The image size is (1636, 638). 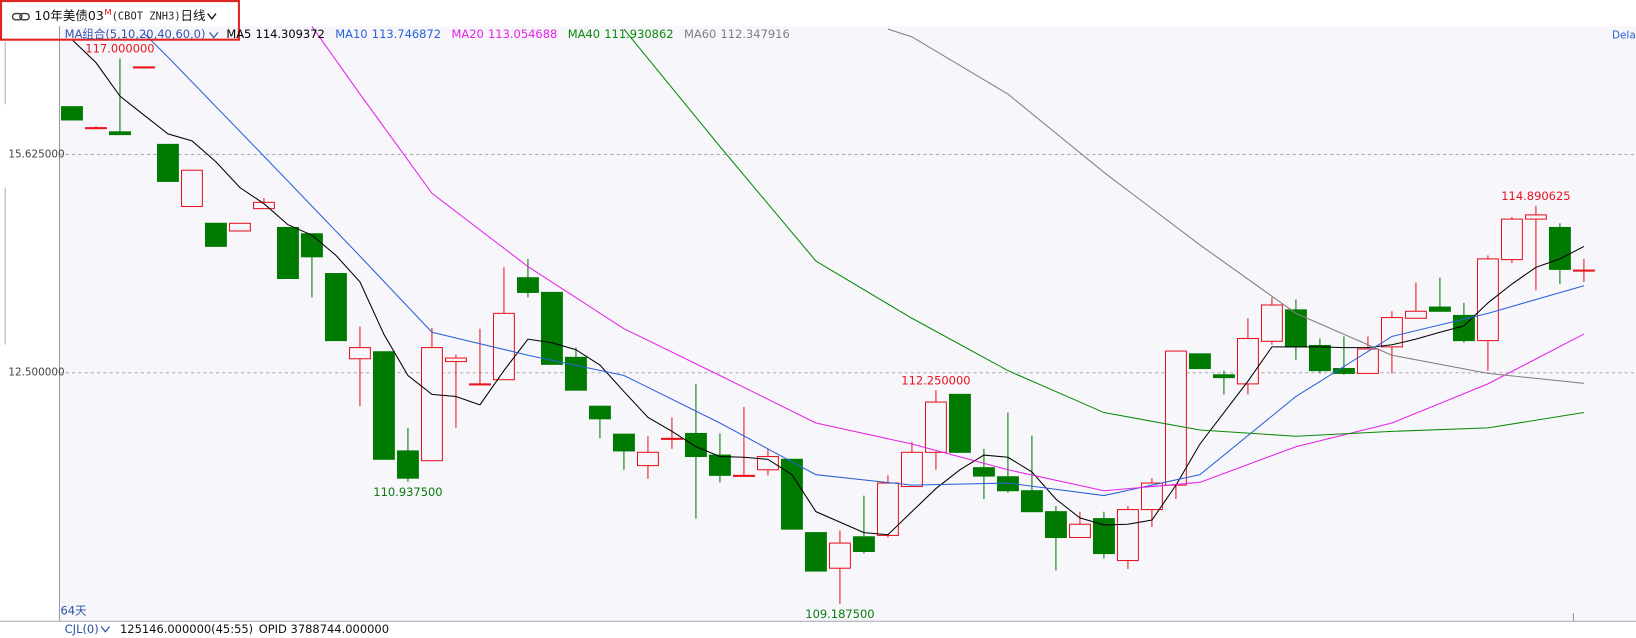 I want to click on extreme-label: 112.250000, so click(x=935, y=380).